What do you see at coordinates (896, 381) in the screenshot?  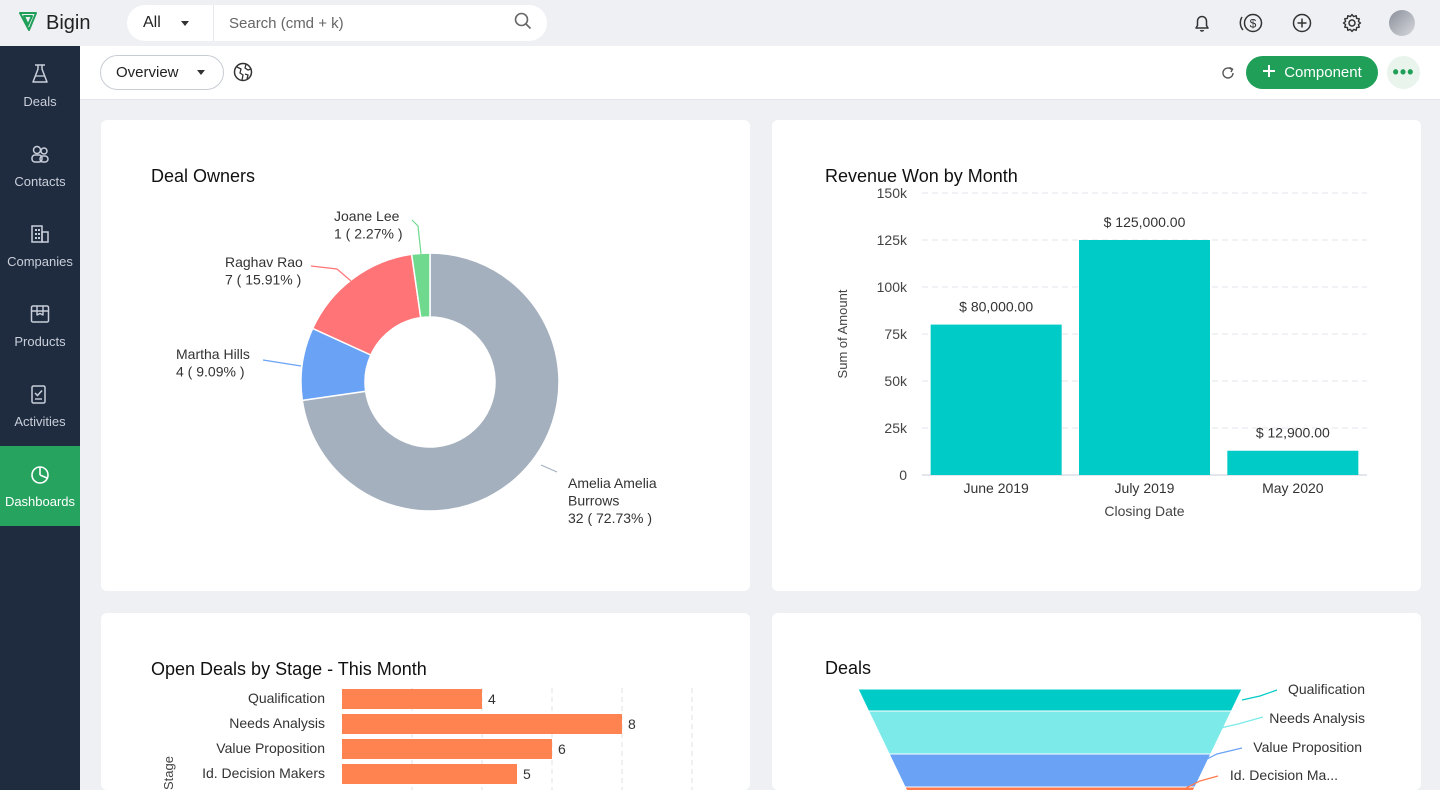 I see `y-tick-label: 50k` at bounding box center [896, 381].